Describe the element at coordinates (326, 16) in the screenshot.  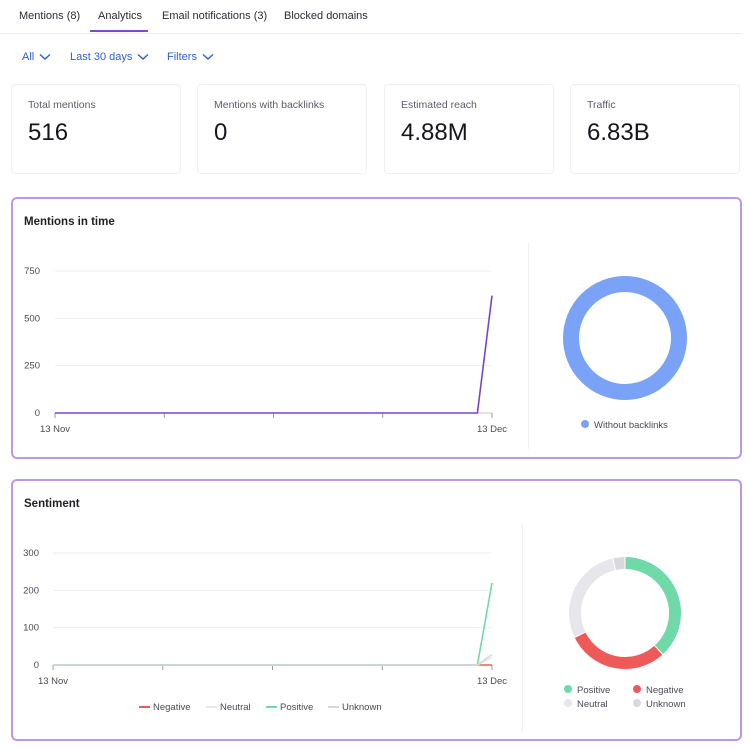
I see `tab-blocked-domains: Blocked domains` at that location.